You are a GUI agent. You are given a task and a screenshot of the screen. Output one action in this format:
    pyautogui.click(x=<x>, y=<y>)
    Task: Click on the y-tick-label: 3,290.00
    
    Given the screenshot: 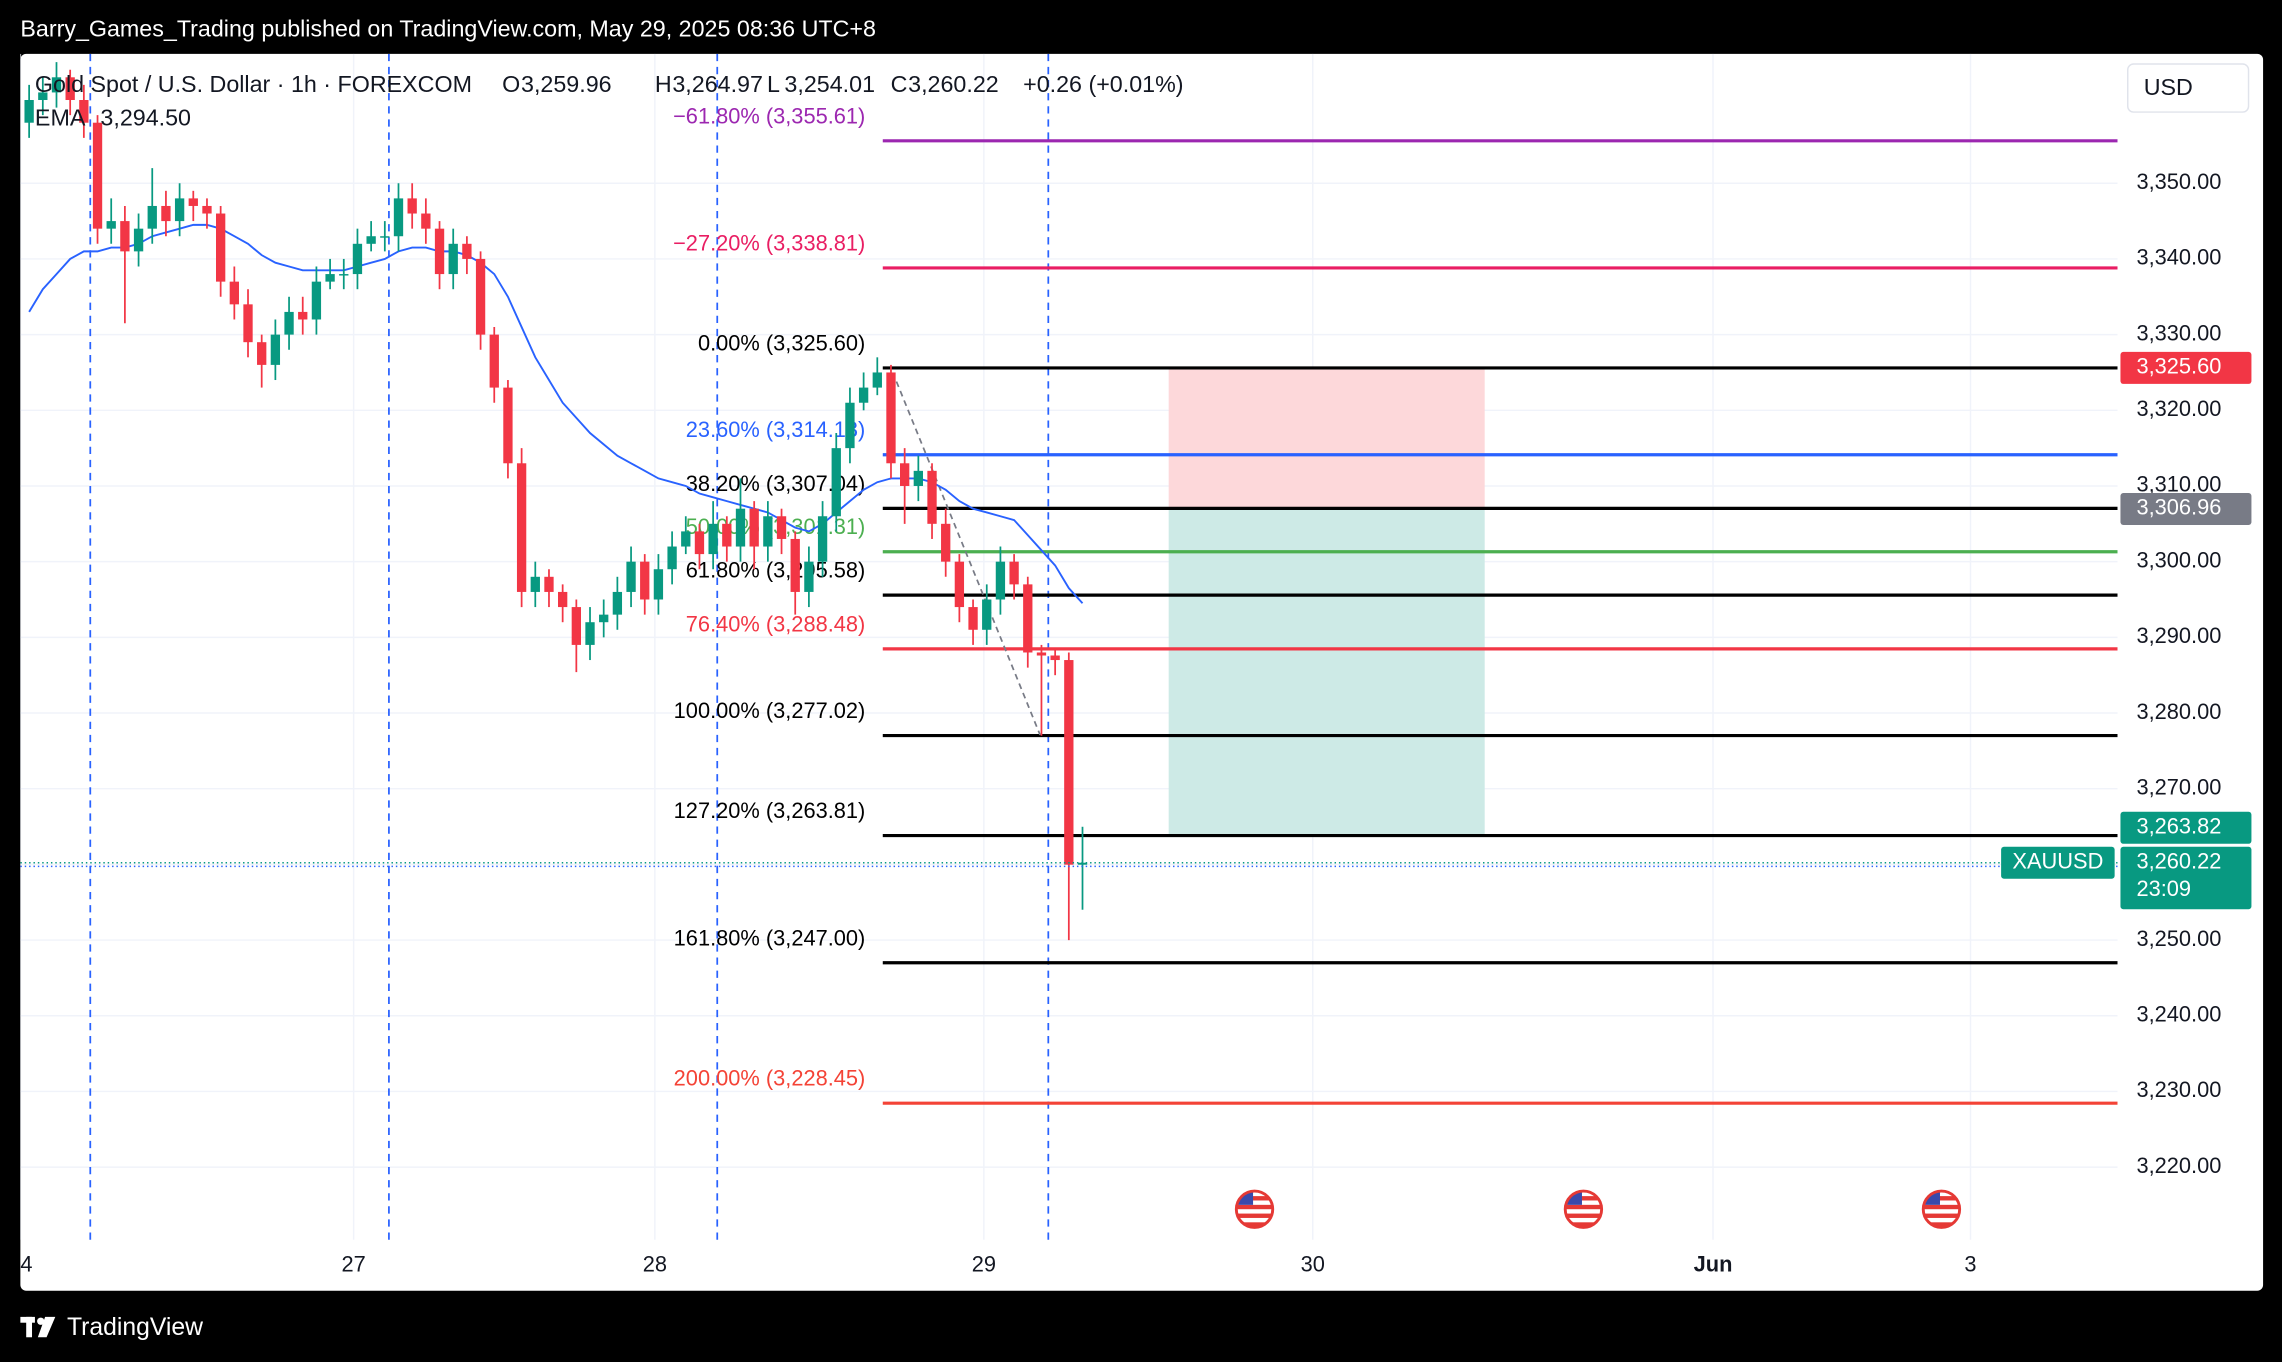 What is the action you would take?
    pyautogui.click(x=2178, y=635)
    